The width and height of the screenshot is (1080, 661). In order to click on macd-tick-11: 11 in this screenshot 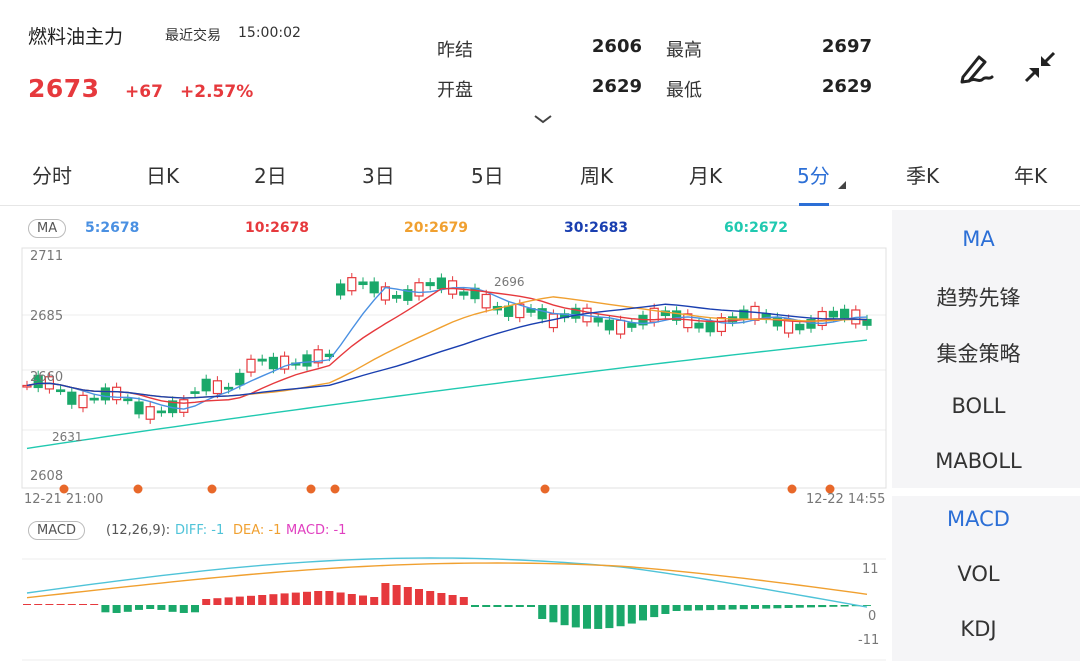, I will do `click(870, 569)`.